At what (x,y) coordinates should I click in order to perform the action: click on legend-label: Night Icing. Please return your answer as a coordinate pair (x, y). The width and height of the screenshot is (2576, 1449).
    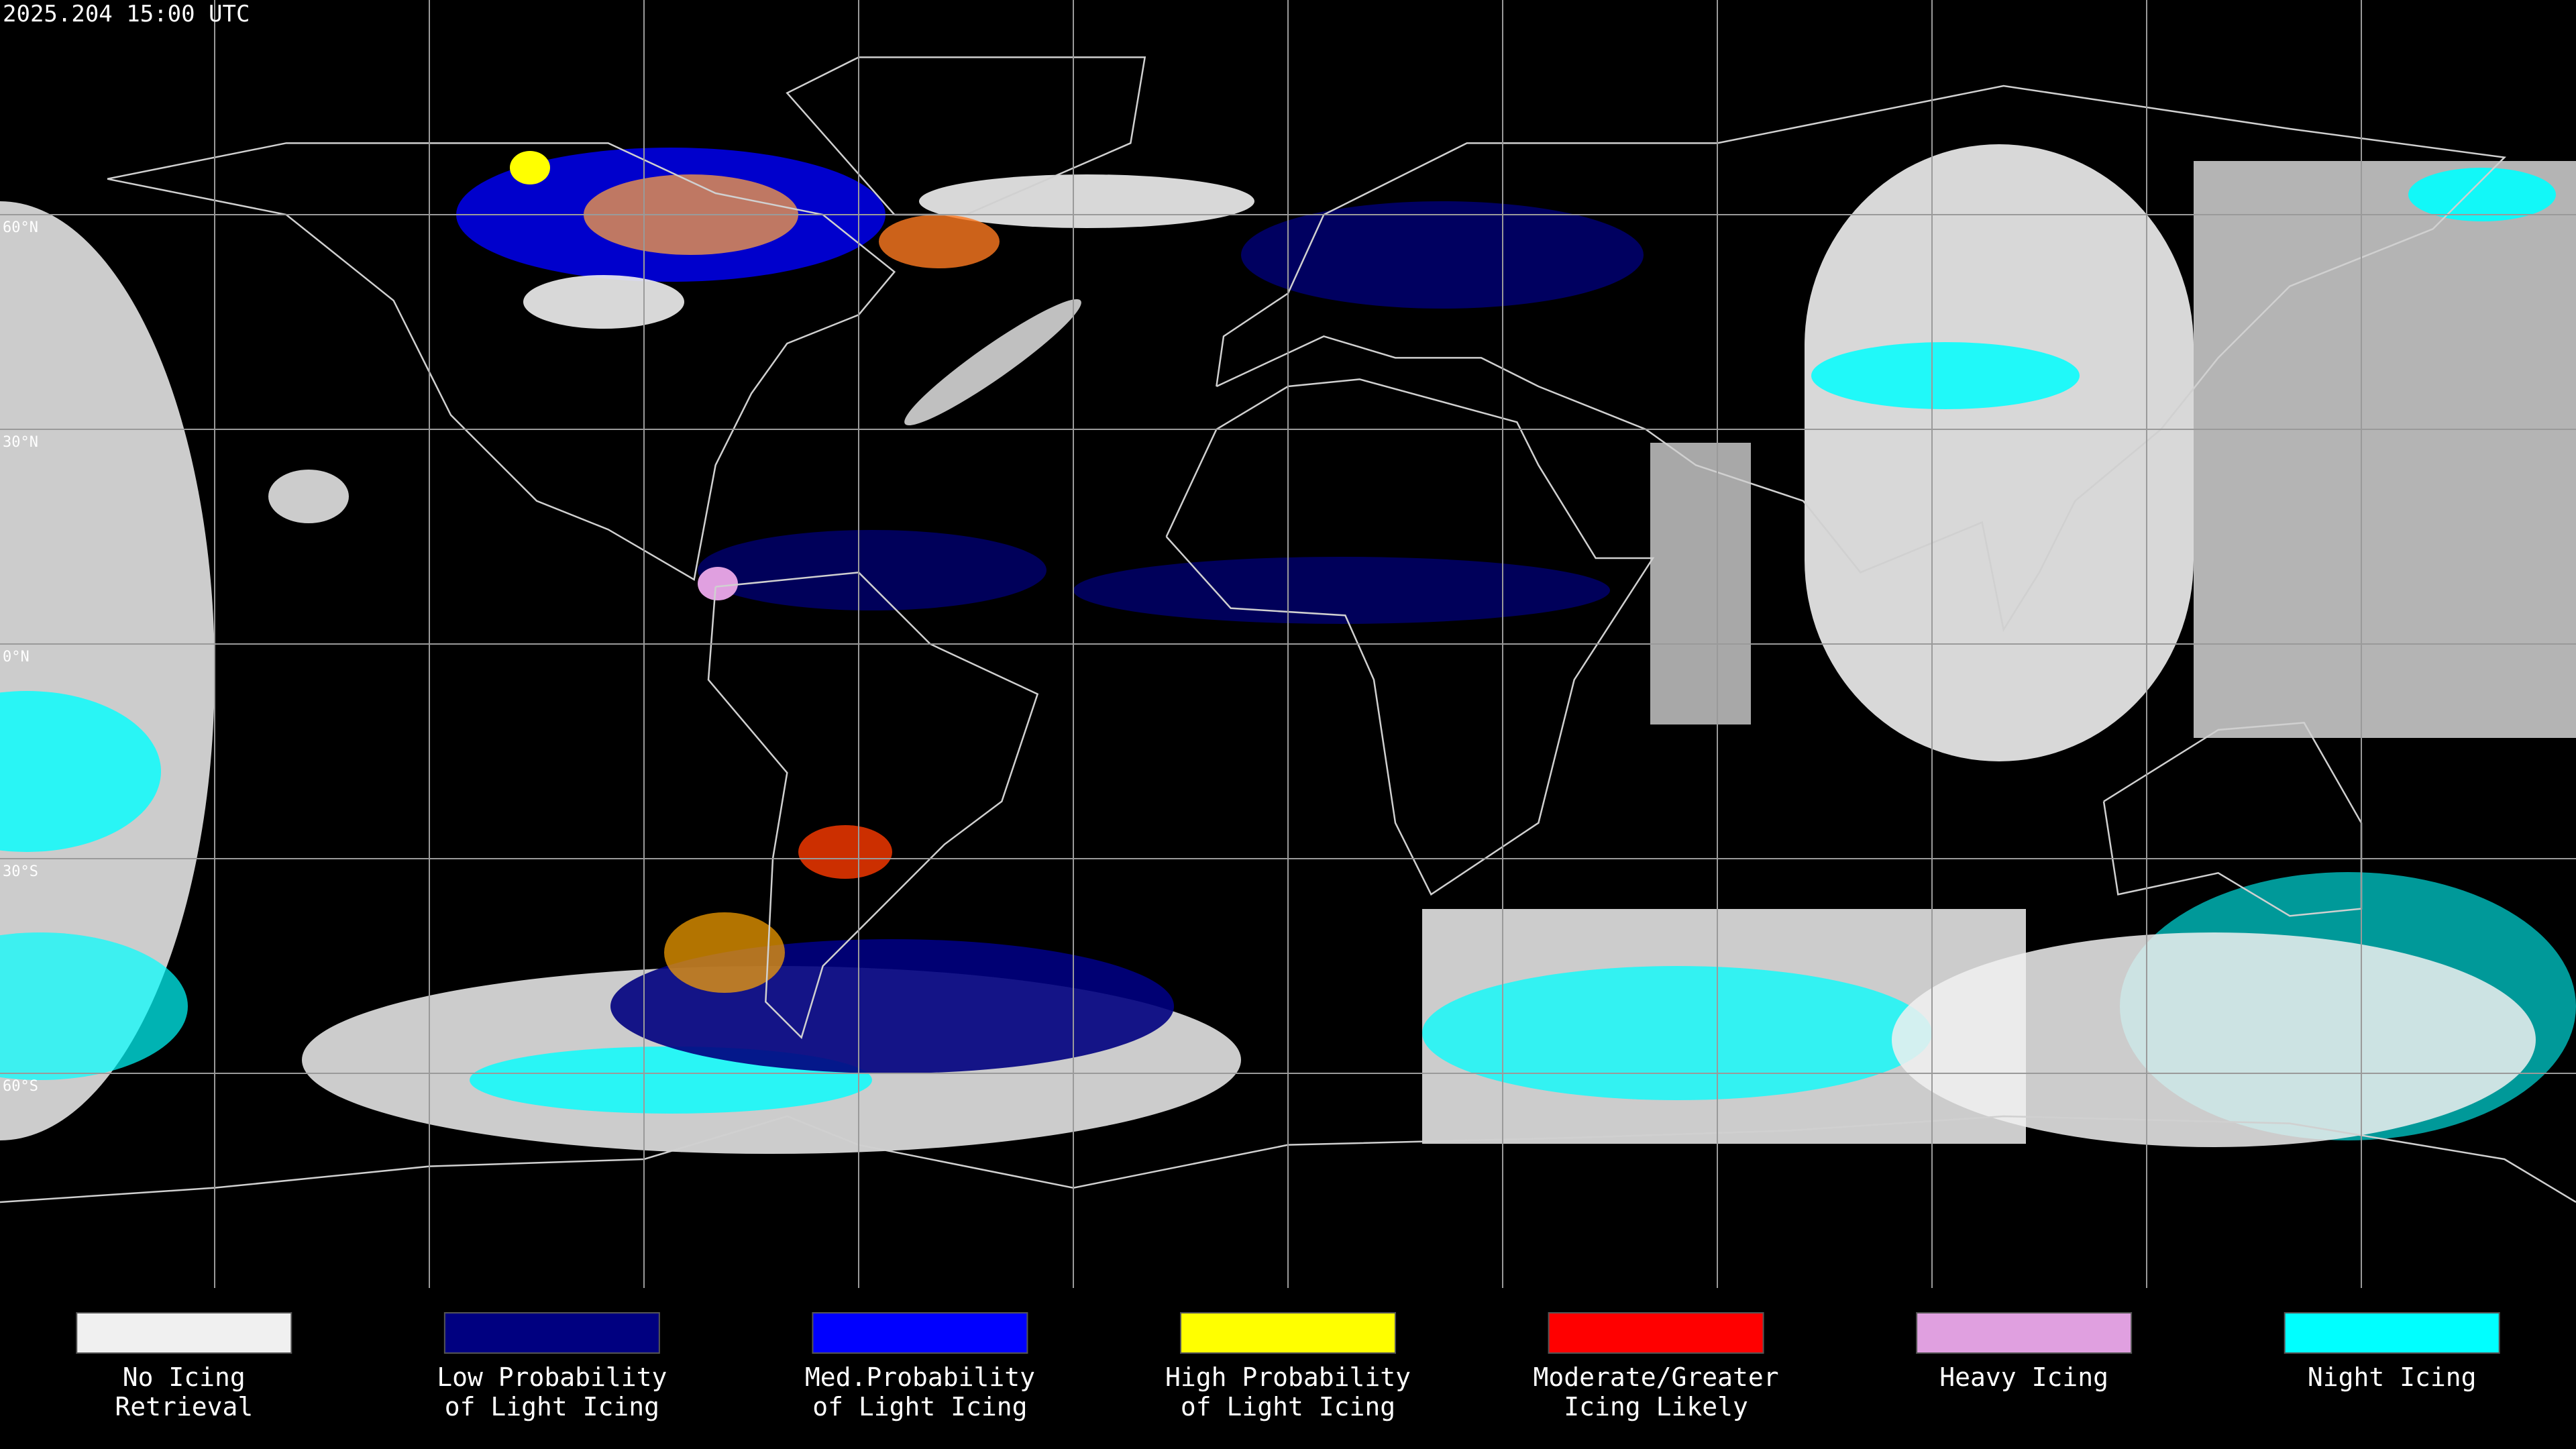
    Looking at the image, I should click on (2392, 1377).